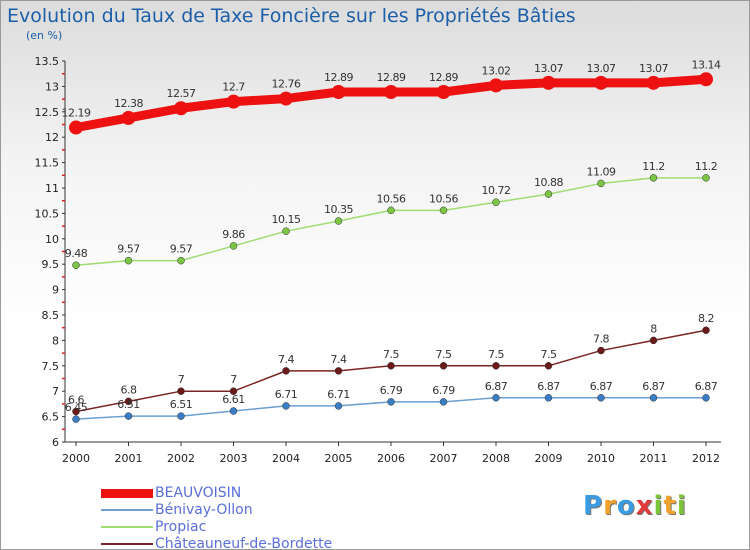 This screenshot has height=550, width=750. I want to click on x-tick-label: 2010, so click(601, 458).